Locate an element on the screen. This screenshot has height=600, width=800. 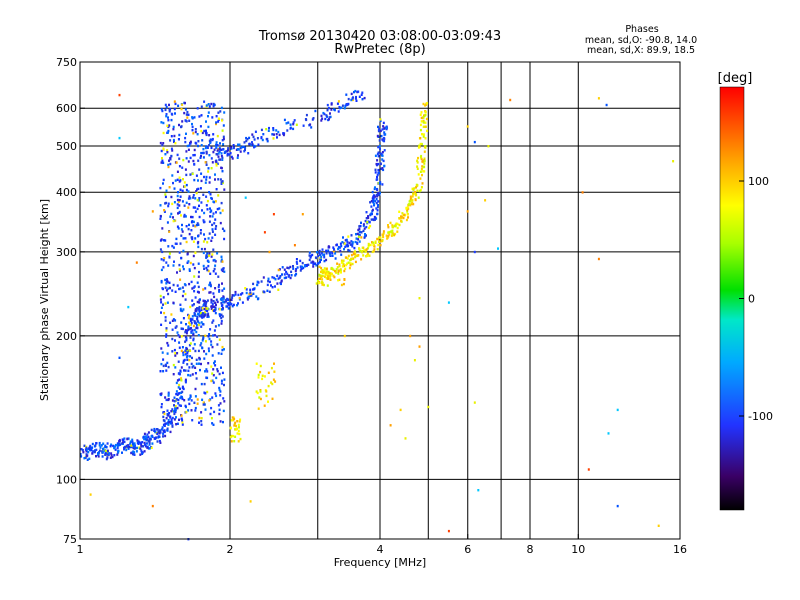
x-tick-label: 2 is located at coordinates (230, 549).